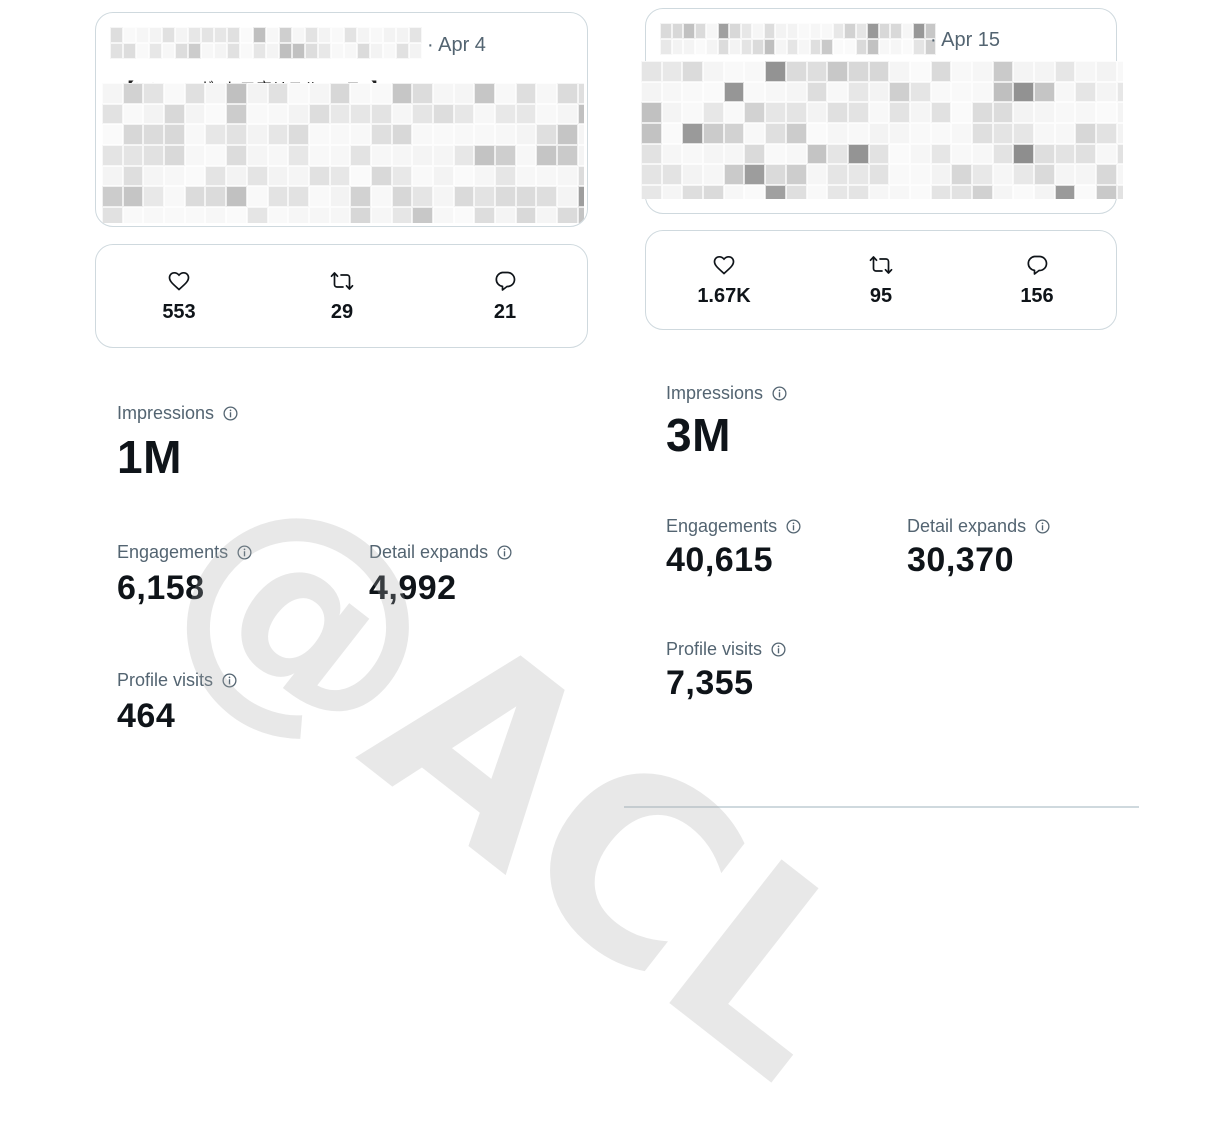  Describe the element at coordinates (965, 40) in the screenshot. I see `right-tweet-date: · Apr 15` at that location.